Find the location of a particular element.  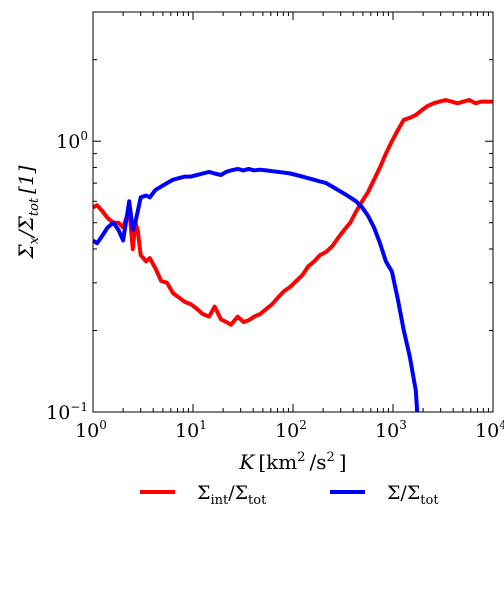

legend-item-int: Σint/Σtot is located at coordinates (203, 495).